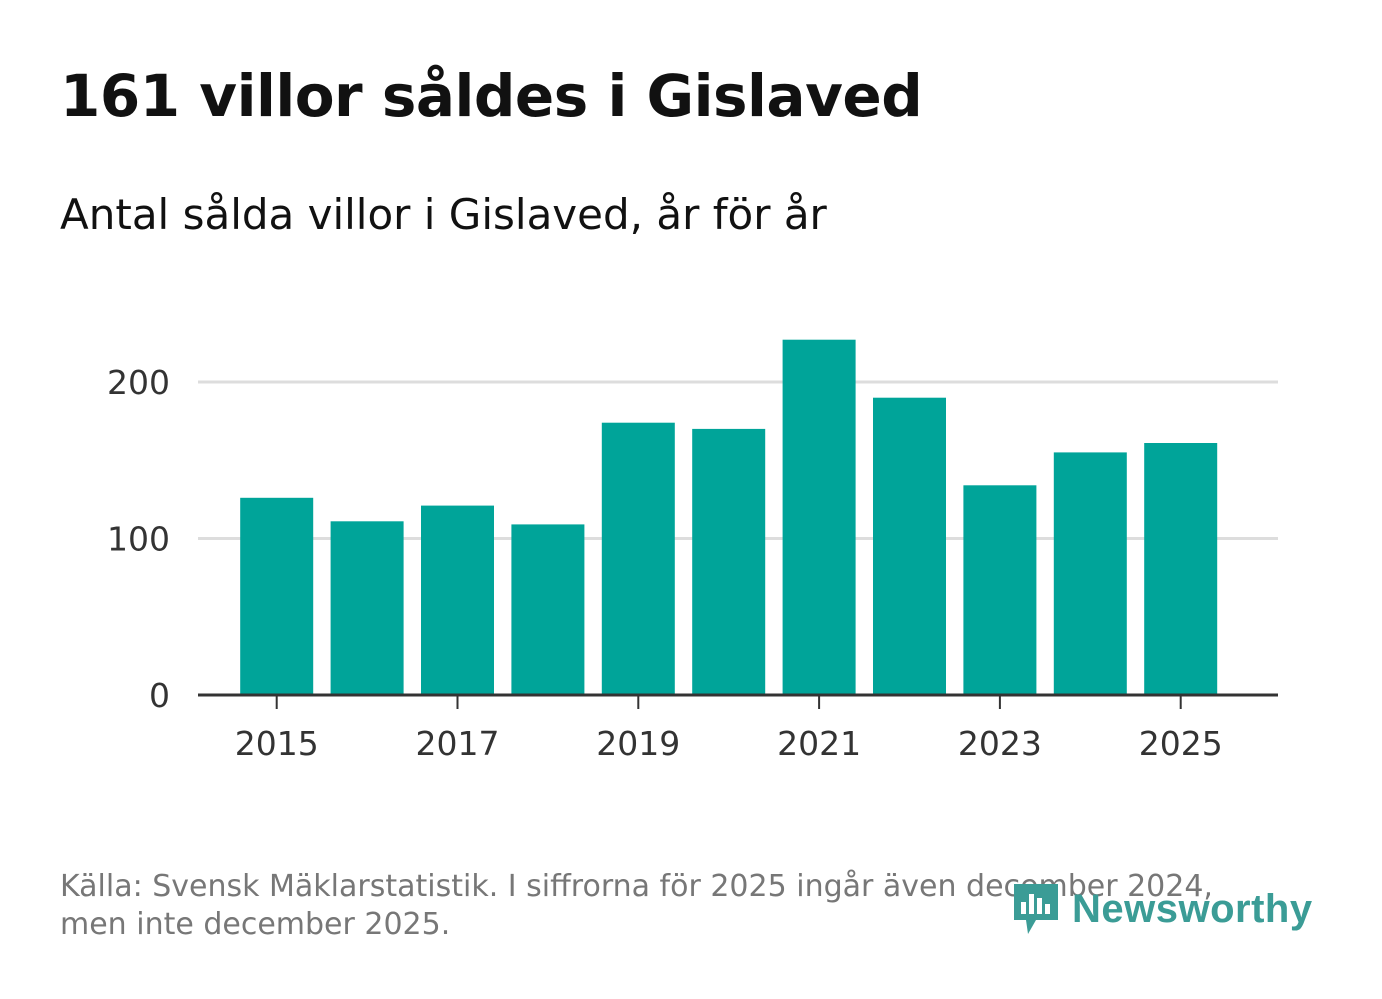  What do you see at coordinates (1181, 569) in the screenshot?
I see `bar-2025` at bounding box center [1181, 569].